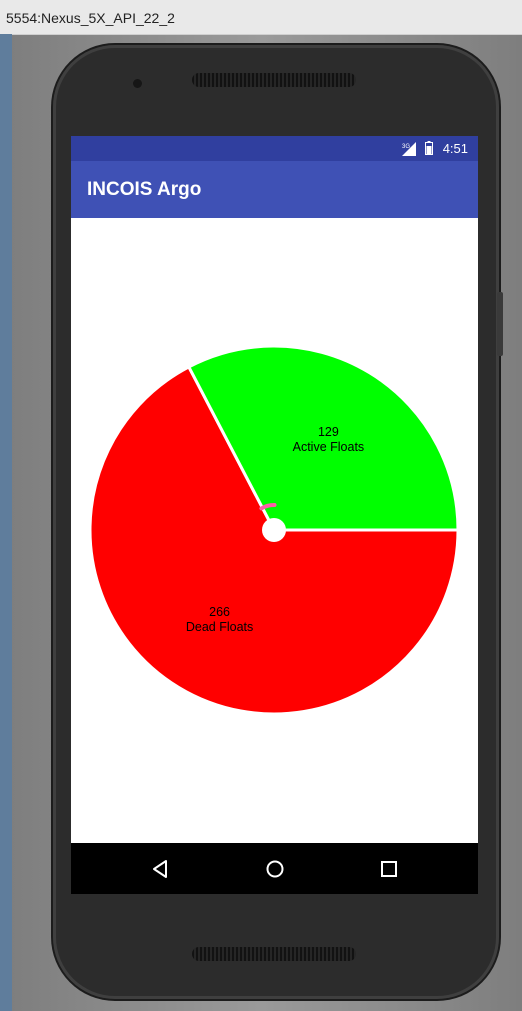 This screenshot has width=522, height=1011. Describe the element at coordinates (329, 447) in the screenshot. I see `slice-name-label: Active Floats` at that location.